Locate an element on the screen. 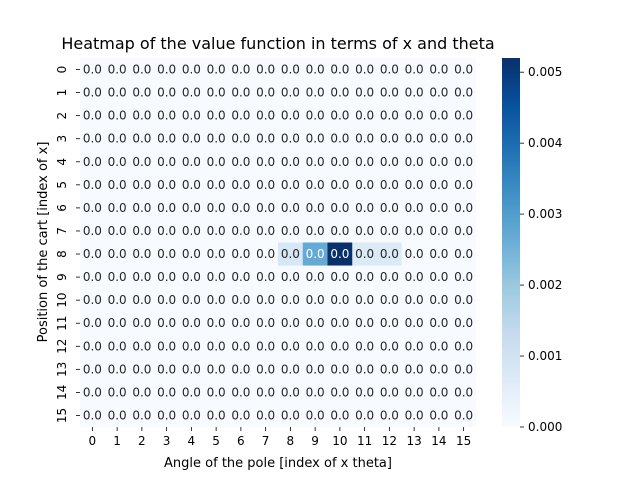 This screenshot has height=480, width=640. y-tick-label: 4 is located at coordinates (62, 162).